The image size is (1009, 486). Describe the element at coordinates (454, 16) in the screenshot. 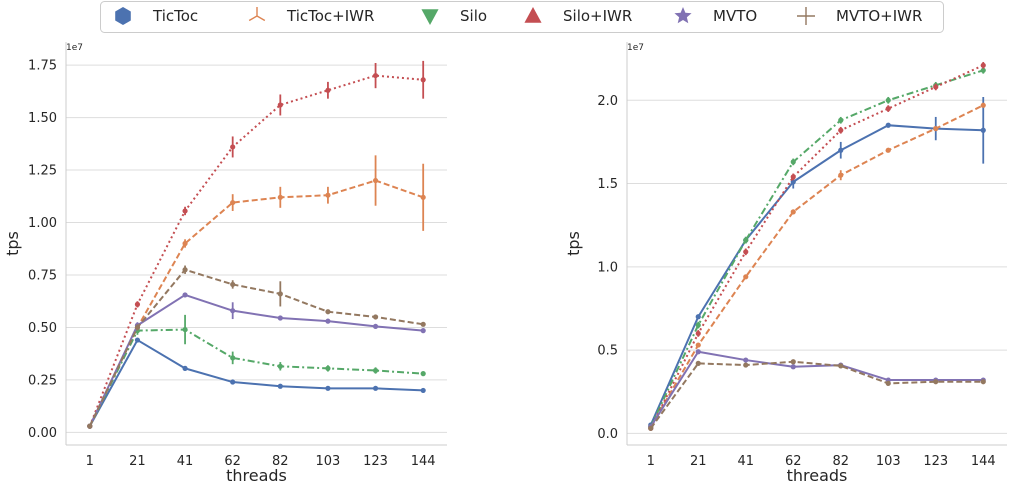

I see `legend-entry-silo: Silo` at that location.